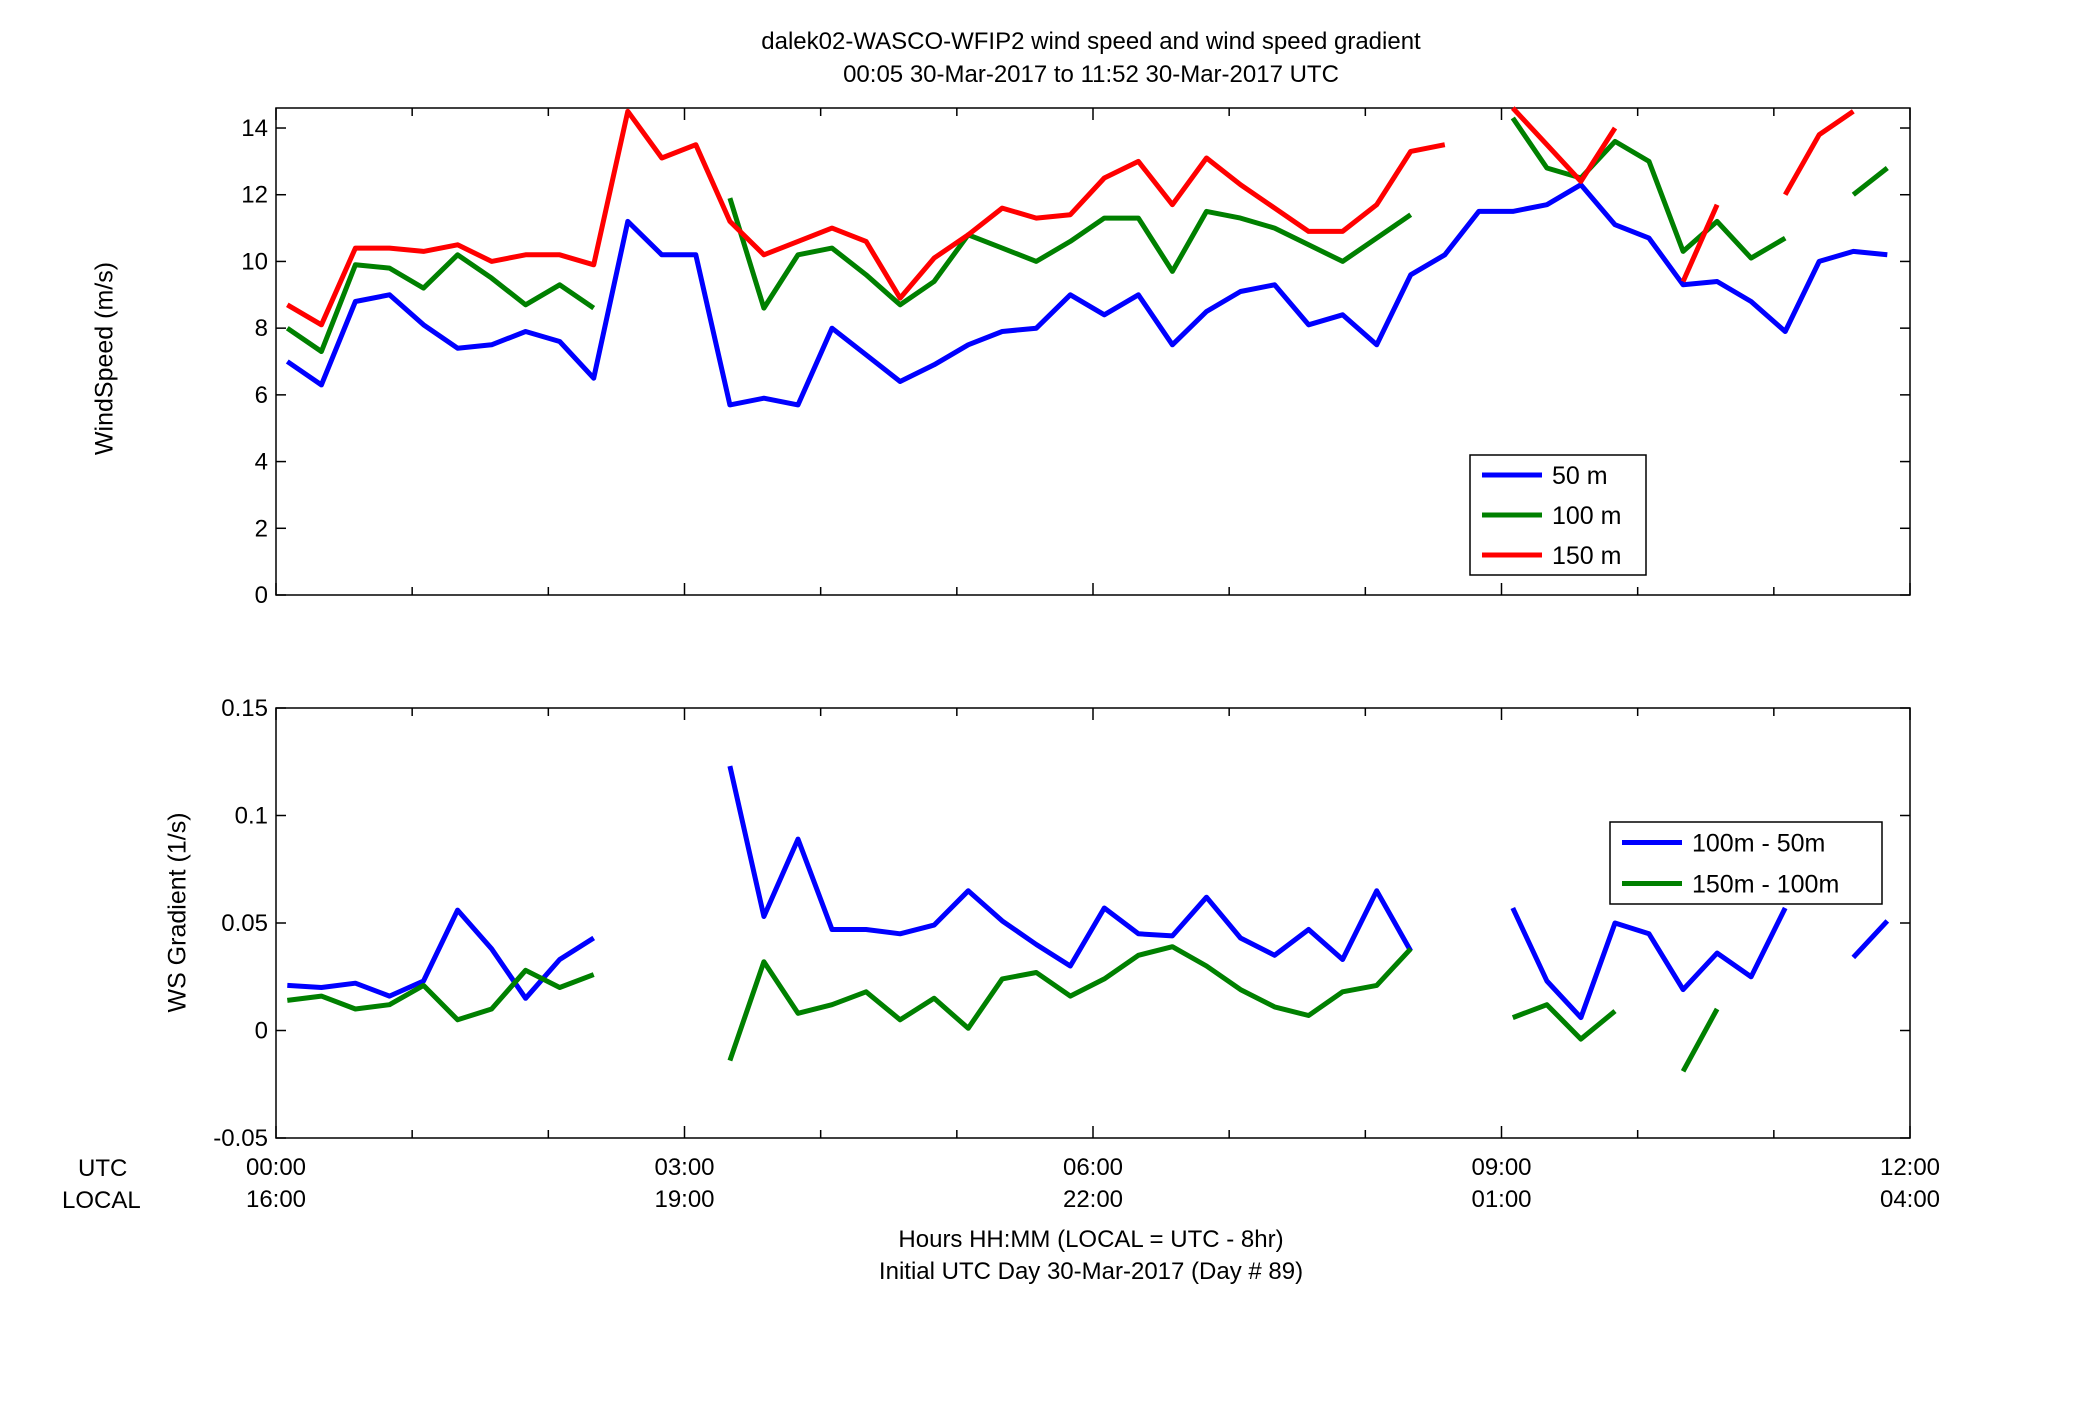 This screenshot has width=2098, height=1425. I want to click on x-tick-label-utc: 03:00, so click(684, 1167).